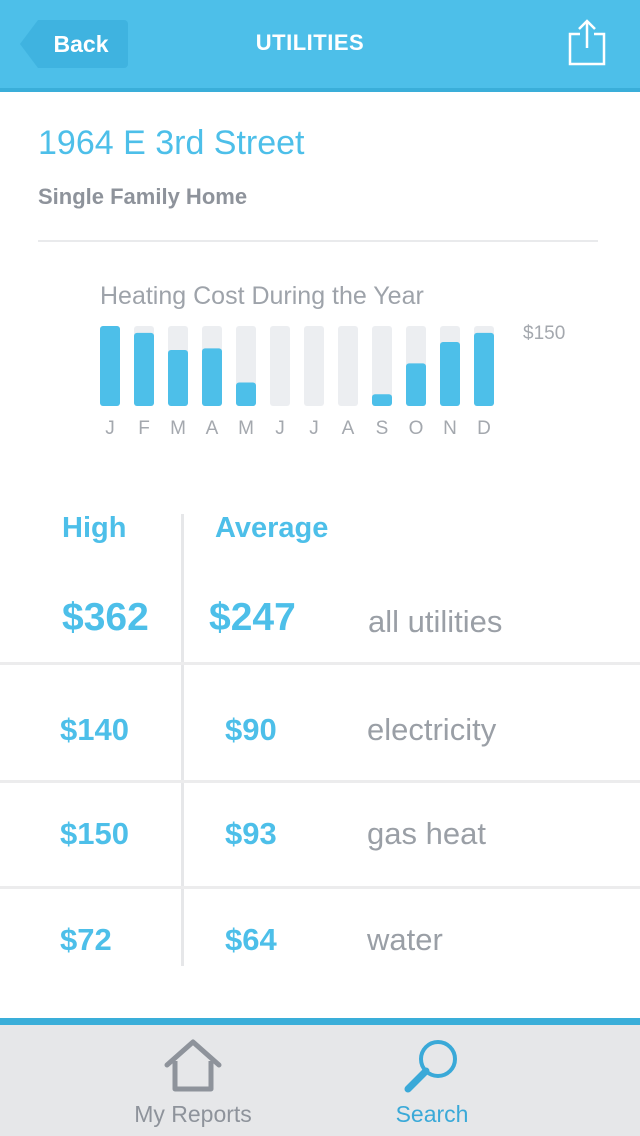 Image resolution: width=640 pixels, height=1136 pixels. What do you see at coordinates (405, 939) in the screenshot?
I see `utility-label: water` at bounding box center [405, 939].